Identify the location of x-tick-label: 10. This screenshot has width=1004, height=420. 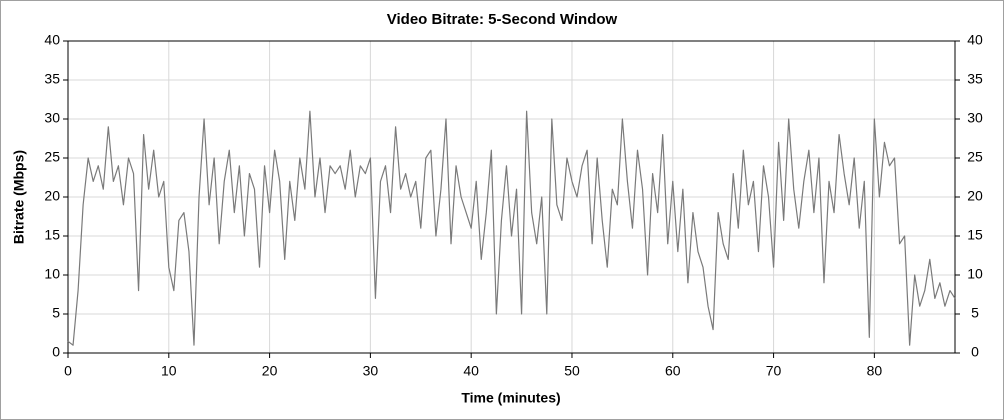
(169, 371).